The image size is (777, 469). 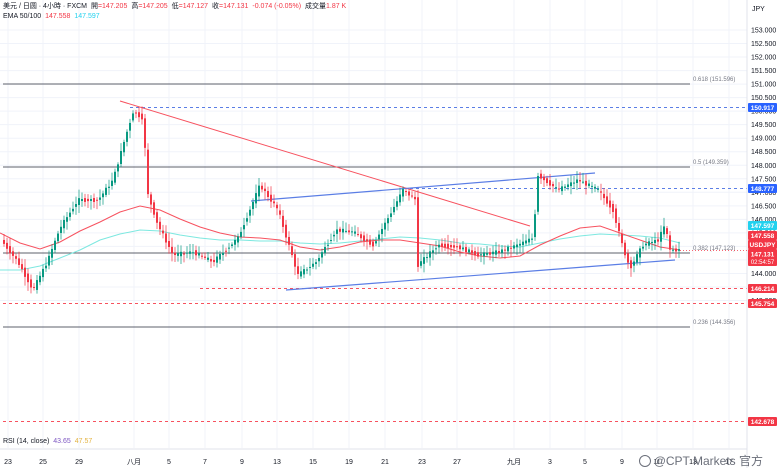 What do you see at coordinates (79, 462) in the screenshot?
I see `time-tick-label: 29` at bounding box center [79, 462].